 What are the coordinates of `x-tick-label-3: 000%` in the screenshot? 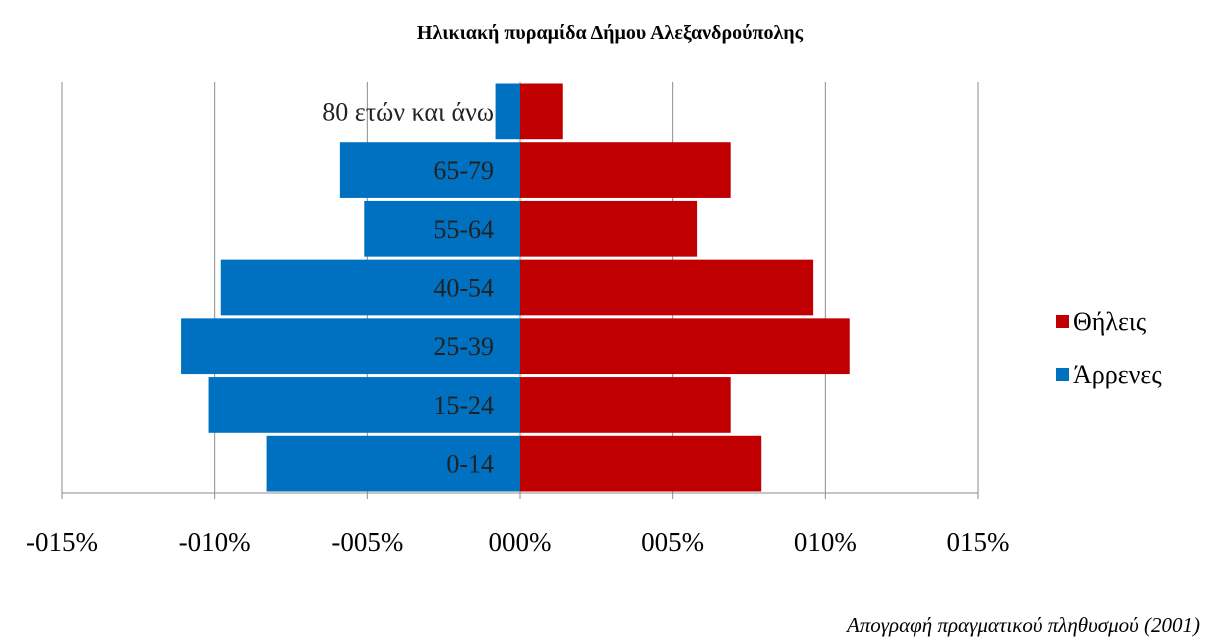 It's located at (520, 542).